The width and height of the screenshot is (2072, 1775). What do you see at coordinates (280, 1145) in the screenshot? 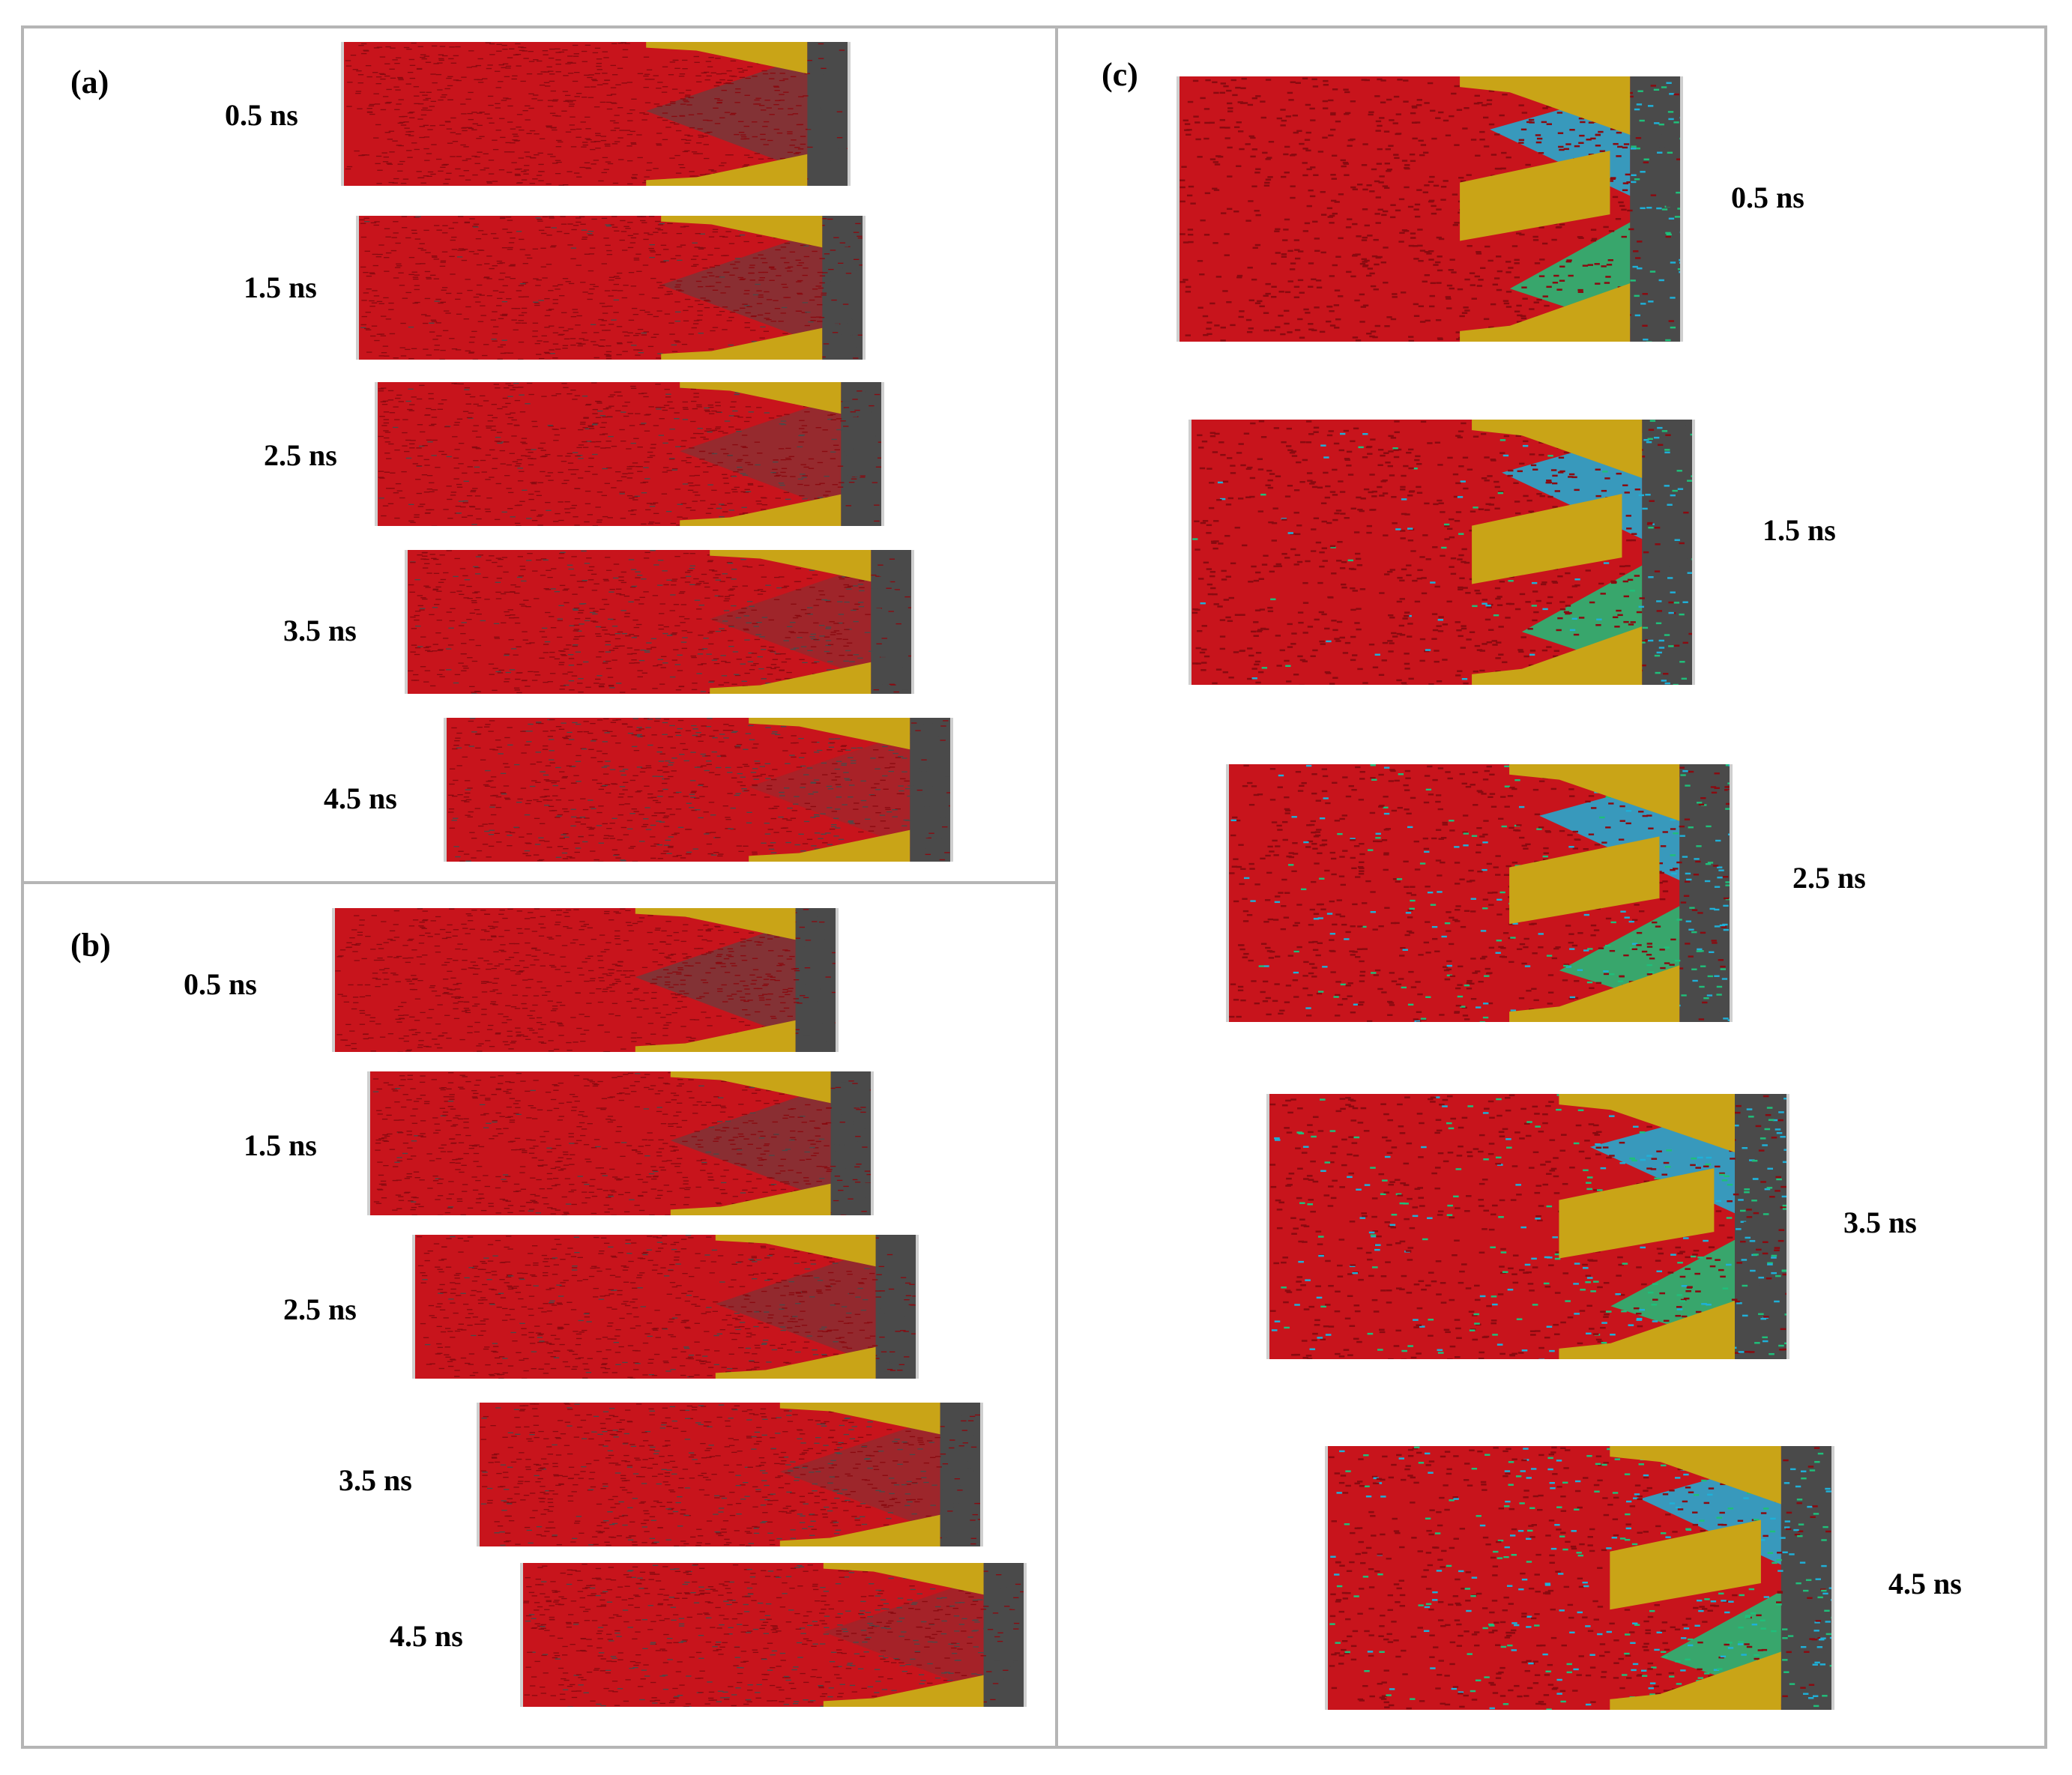
I see `time-label-b-2: 1.5 ns` at bounding box center [280, 1145].